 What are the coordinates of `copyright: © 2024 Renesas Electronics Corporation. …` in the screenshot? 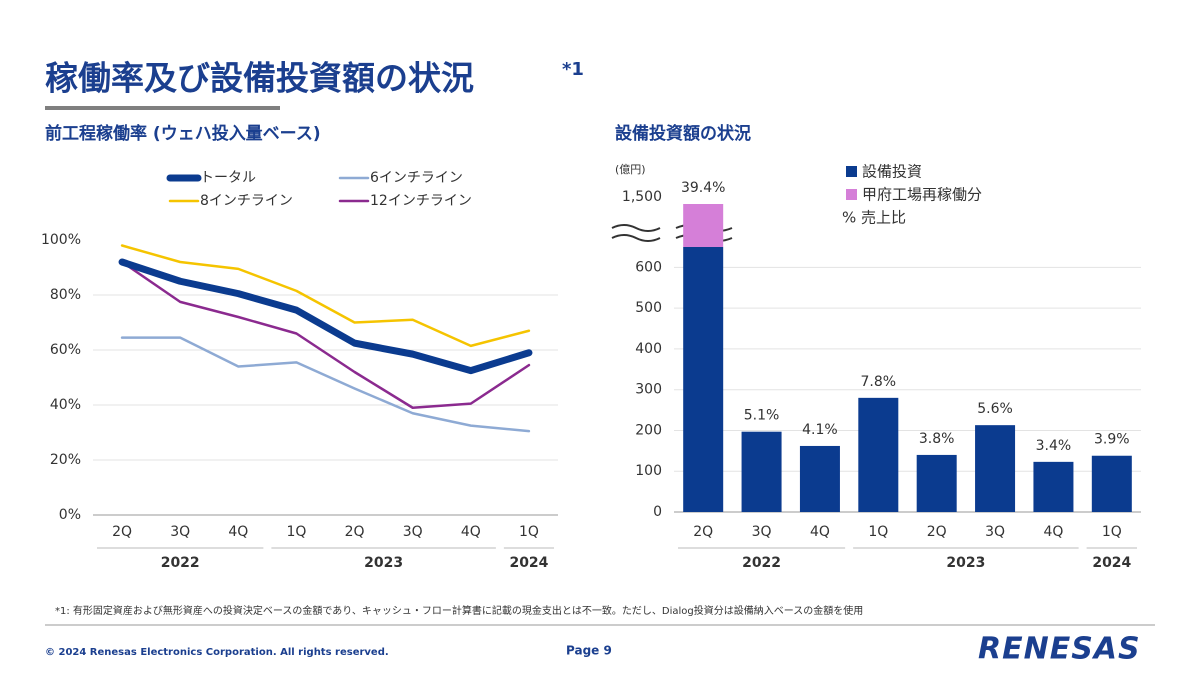 It's located at (217, 652).